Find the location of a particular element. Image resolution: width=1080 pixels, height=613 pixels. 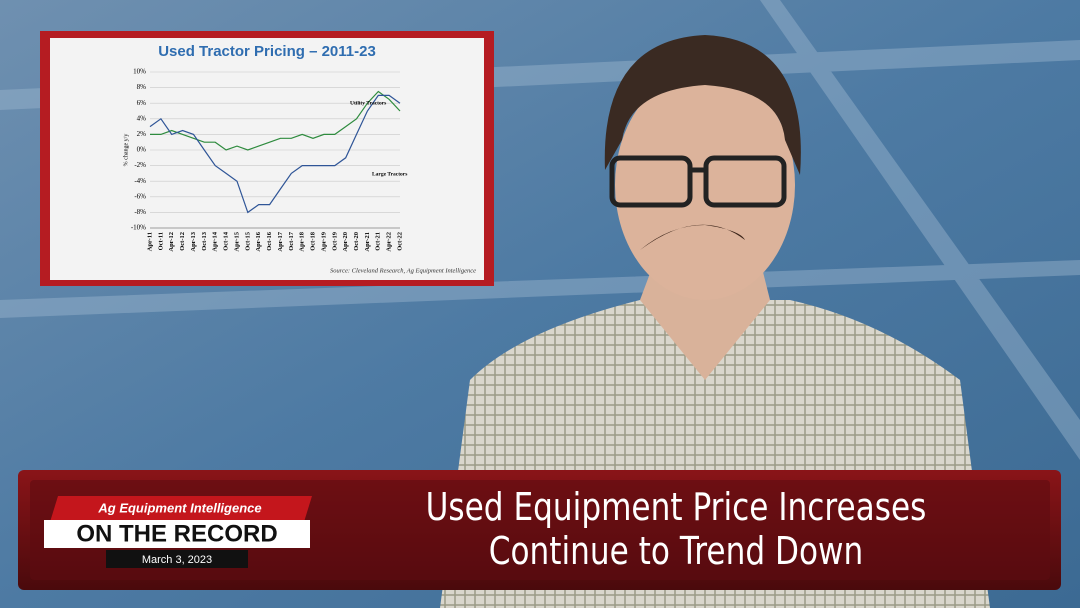

show-name: ON THE RECORD is located at coordinates (176, 533).